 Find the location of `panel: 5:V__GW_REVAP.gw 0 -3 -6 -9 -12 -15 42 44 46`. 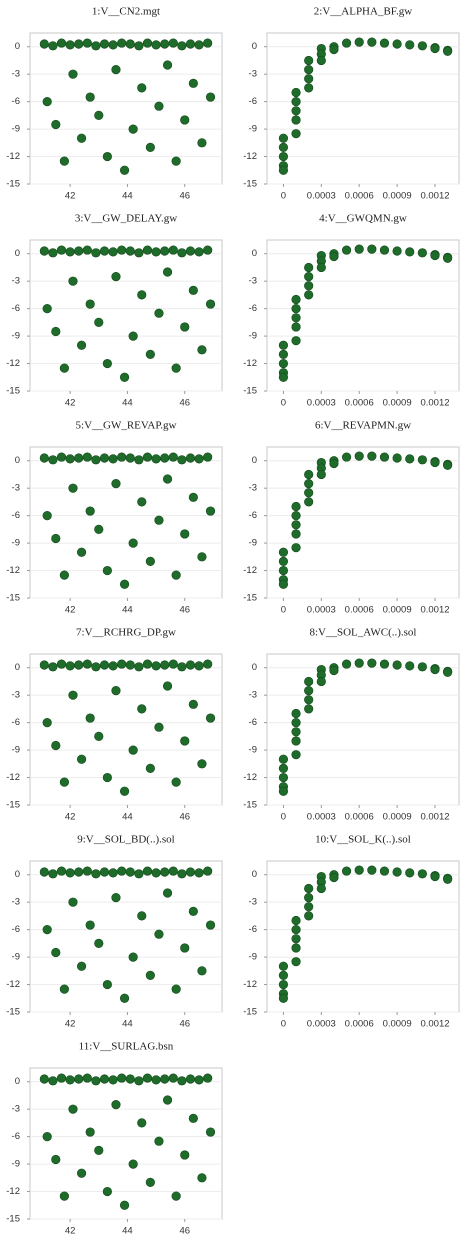

panel: 5:V__GW_REVAP.gw 0 -3 -6 -9 -12 -15 42 44 46 is located at coordinates (114, 518).